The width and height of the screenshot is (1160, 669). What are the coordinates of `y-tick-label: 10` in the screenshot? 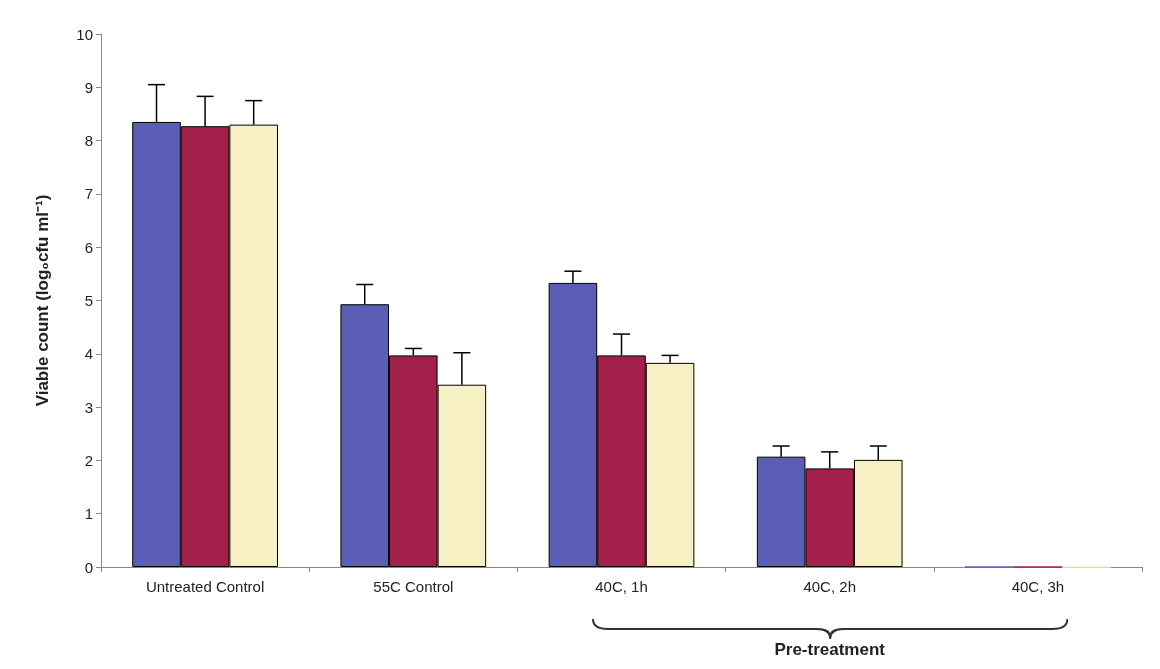 It's located at (84, 34).